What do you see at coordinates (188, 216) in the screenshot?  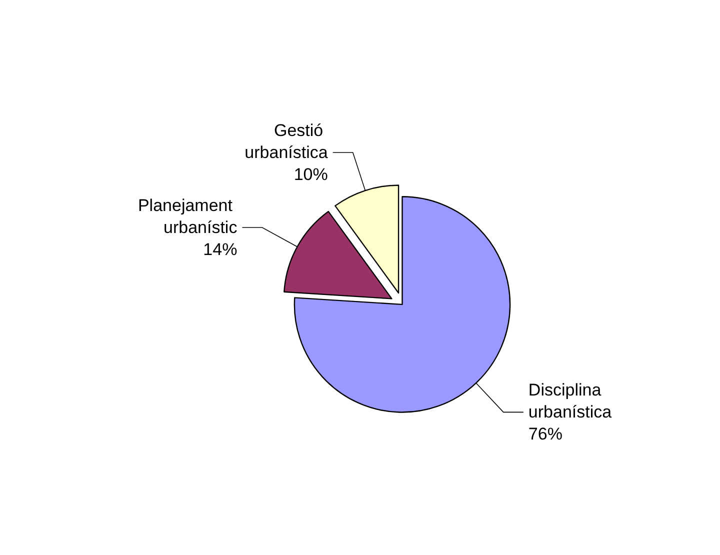 I see `slice-label: Planejament urbanístic` at bounding box center [188, 216].